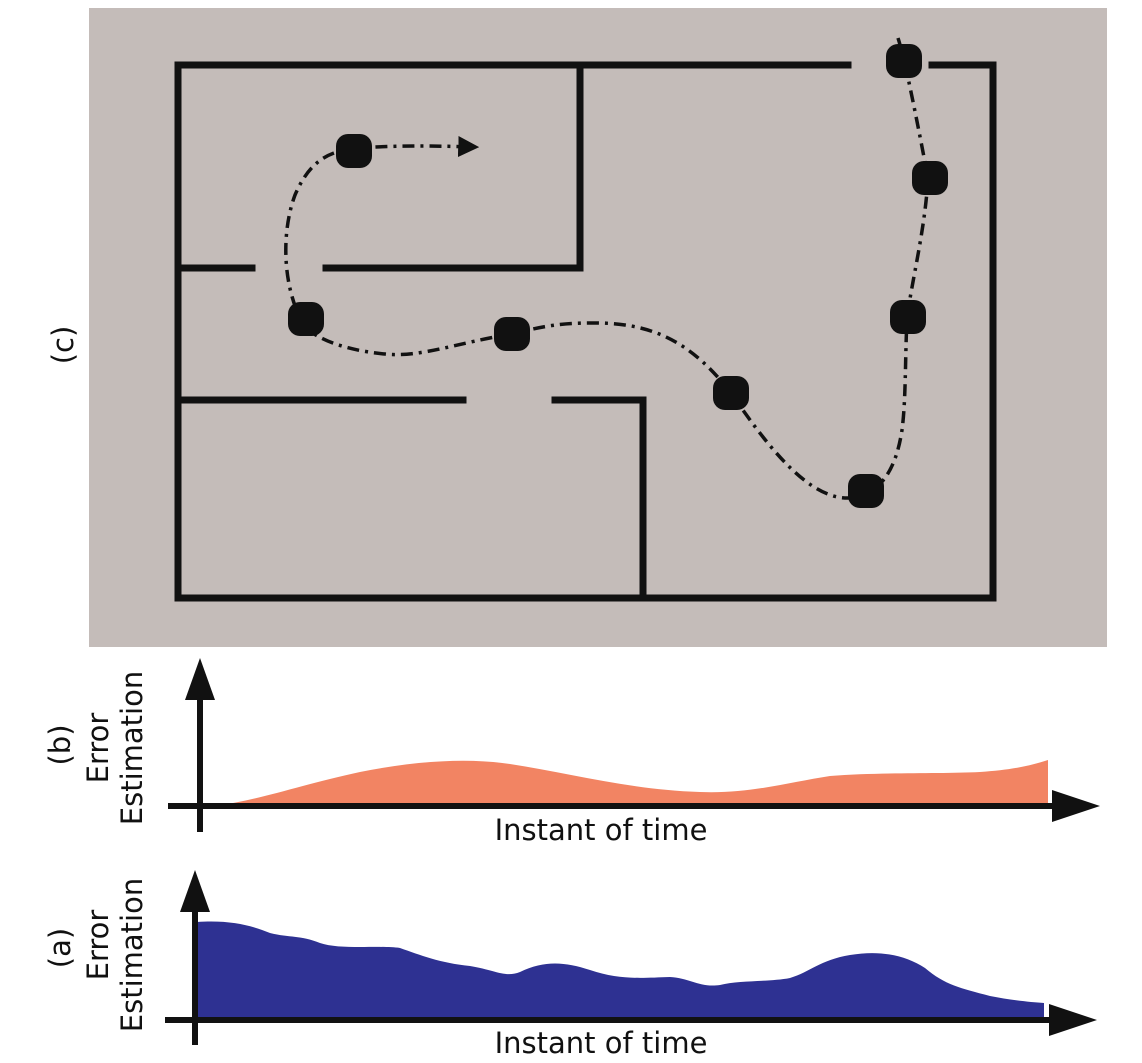 The height and width of the screenshot is (1063, 1142). Describe the element at coordinates (60, 744) in the screenshot. I see `panel-label: (b)` at that location.